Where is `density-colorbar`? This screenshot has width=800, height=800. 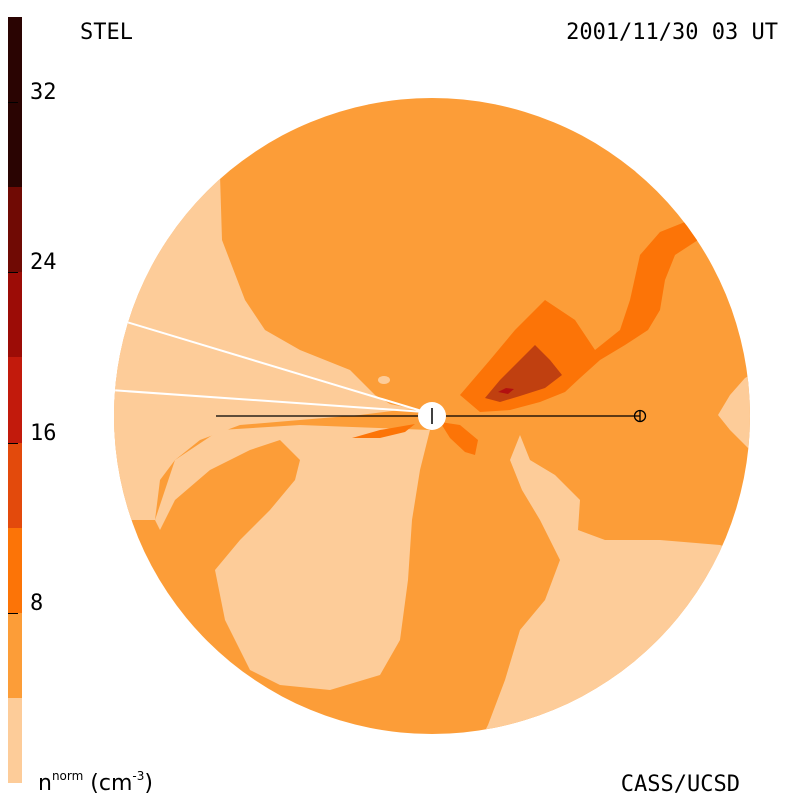
density-colorbar is located at coordinates (15, 400).